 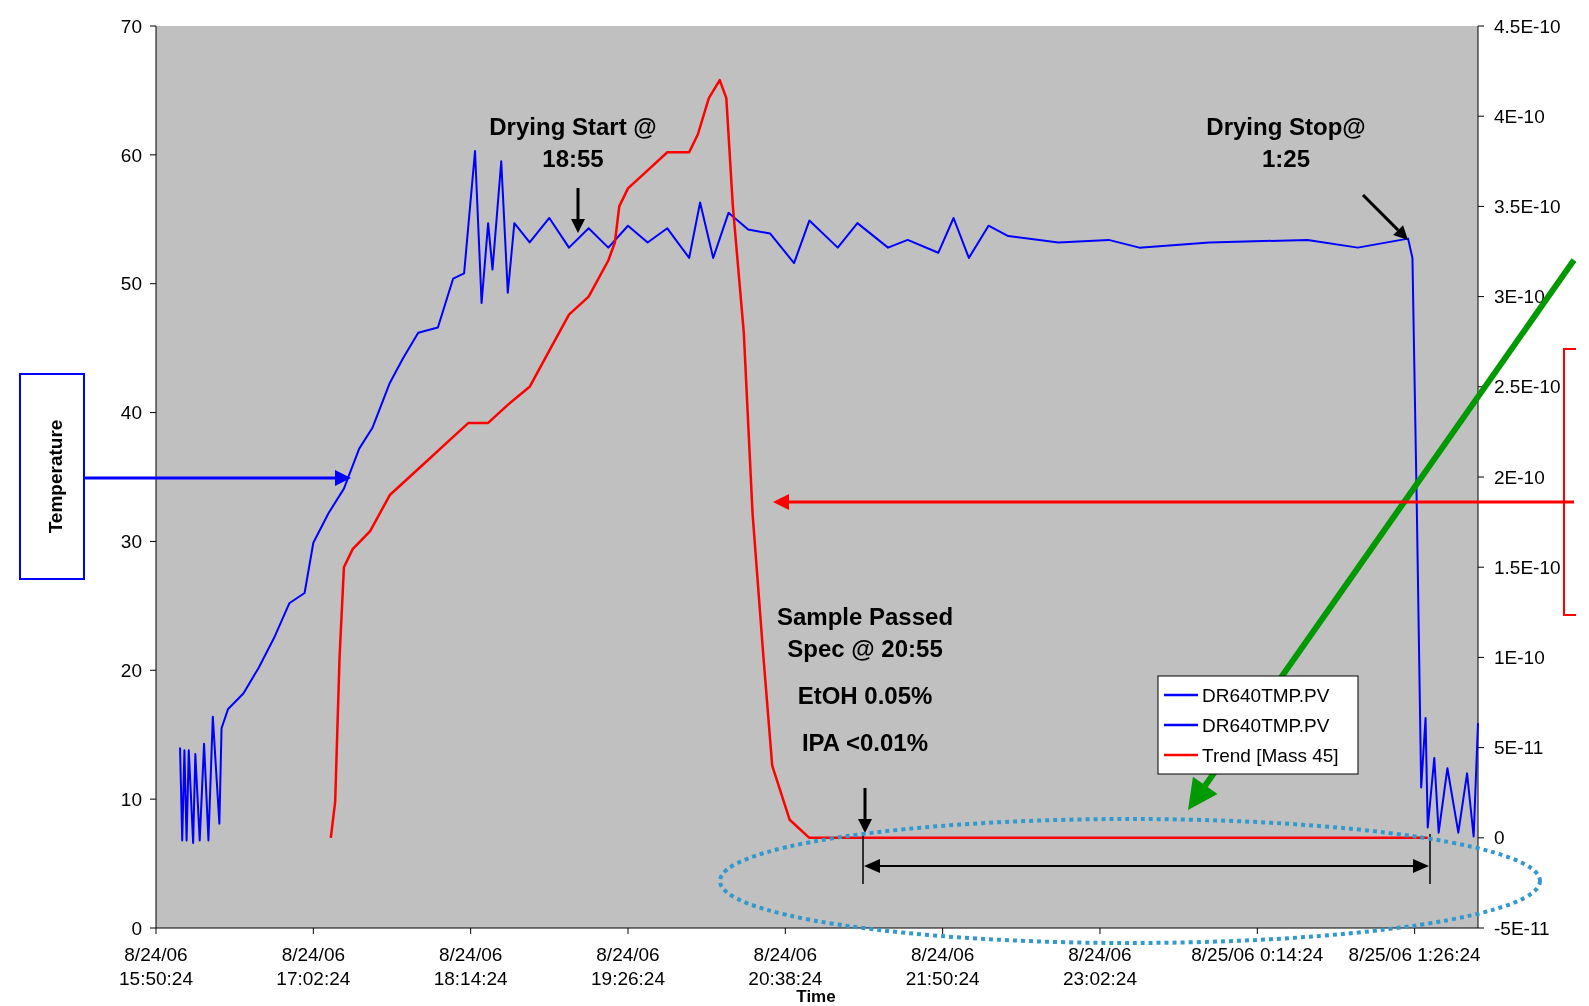 What do you see at coordinates (1527, 567) in the screenshot?
I see `y2-tick-label: 1.5E-10` at bounding box center [1527, 567].